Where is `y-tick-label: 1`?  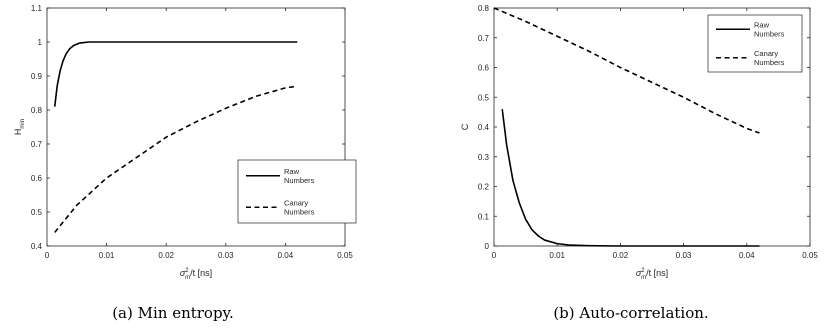
y-tick-label: 1 is located at coordinates (40, 42).